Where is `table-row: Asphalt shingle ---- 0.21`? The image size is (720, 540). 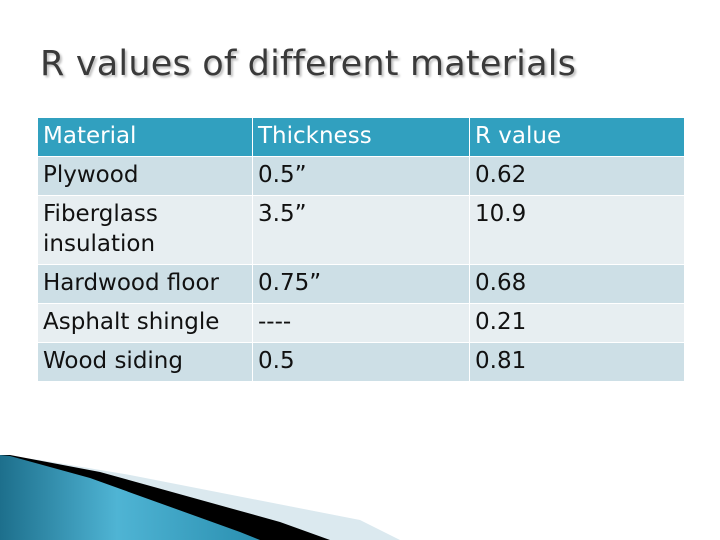
table-row: Asphalt shingle ---- 0.21 is located at coordinates (361, 323).